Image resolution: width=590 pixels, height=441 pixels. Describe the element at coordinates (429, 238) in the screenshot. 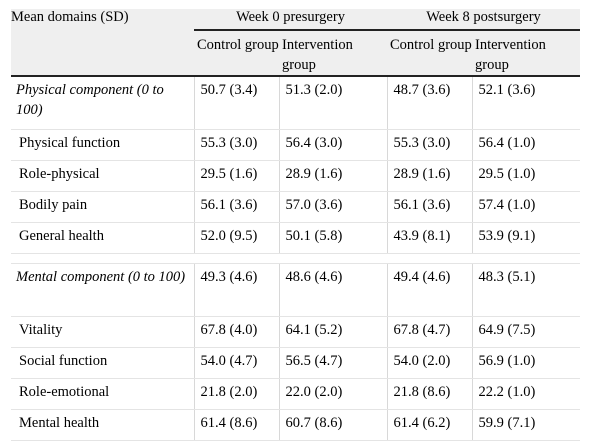

I see `cell-value: 43.9 (8.1)` at that location.